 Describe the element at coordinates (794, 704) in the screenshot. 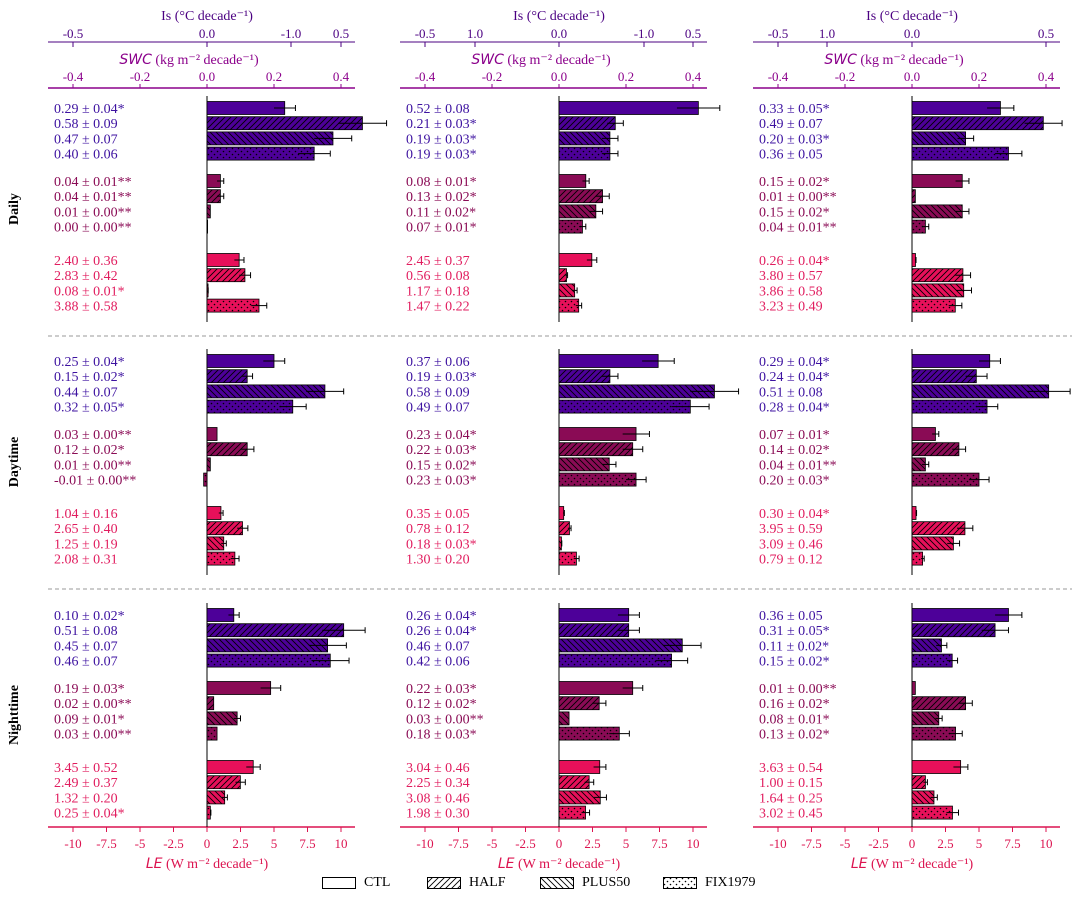

I see `value-label: 0.16 ± 0.02*` at that location.